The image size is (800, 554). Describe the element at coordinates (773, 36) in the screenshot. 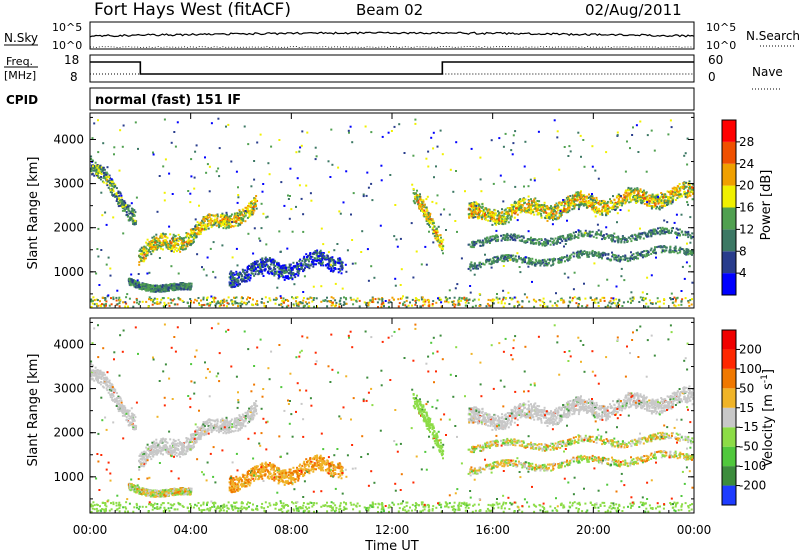

I see `nsearch-label: N.Search` at that location.